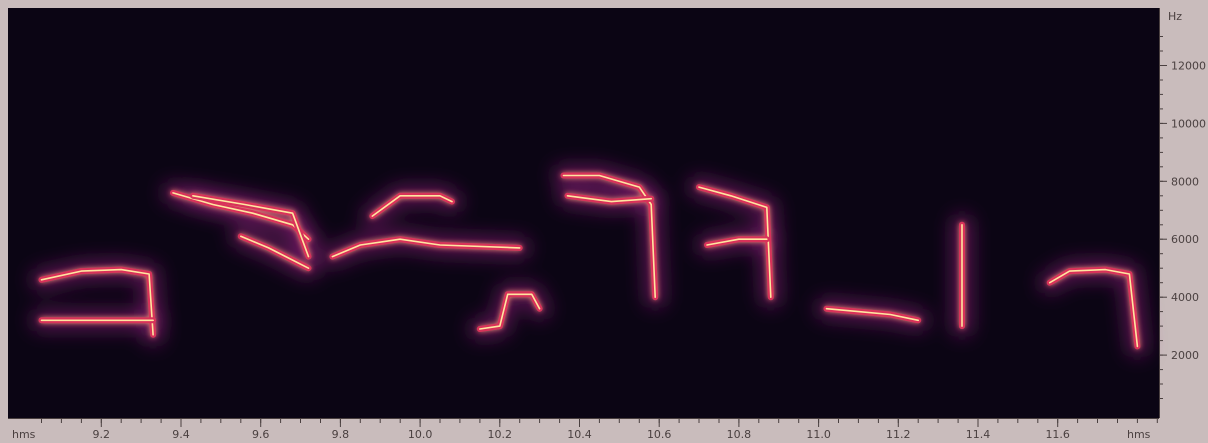  What do you see at coordinates (341, 434) in the screenshot?
I see `x-tick-label: 9.8` at bounding box center [341, 434].